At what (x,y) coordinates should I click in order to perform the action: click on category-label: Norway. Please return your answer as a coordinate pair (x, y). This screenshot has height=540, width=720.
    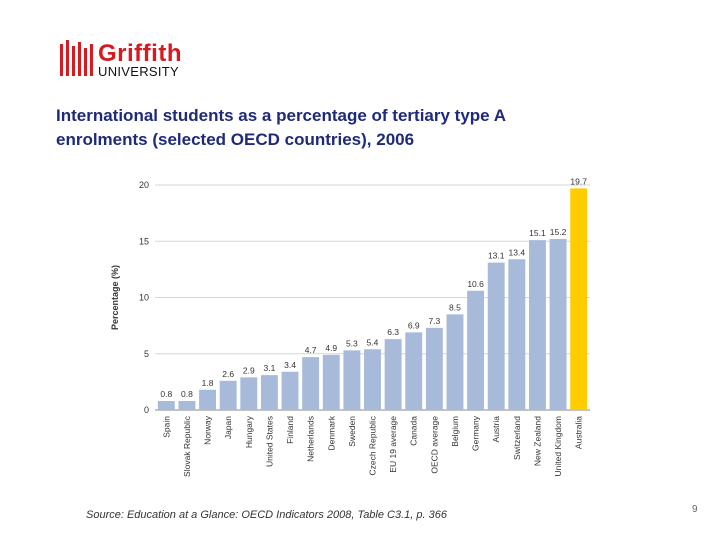
    Looking at the image, I should click on (208, 430).